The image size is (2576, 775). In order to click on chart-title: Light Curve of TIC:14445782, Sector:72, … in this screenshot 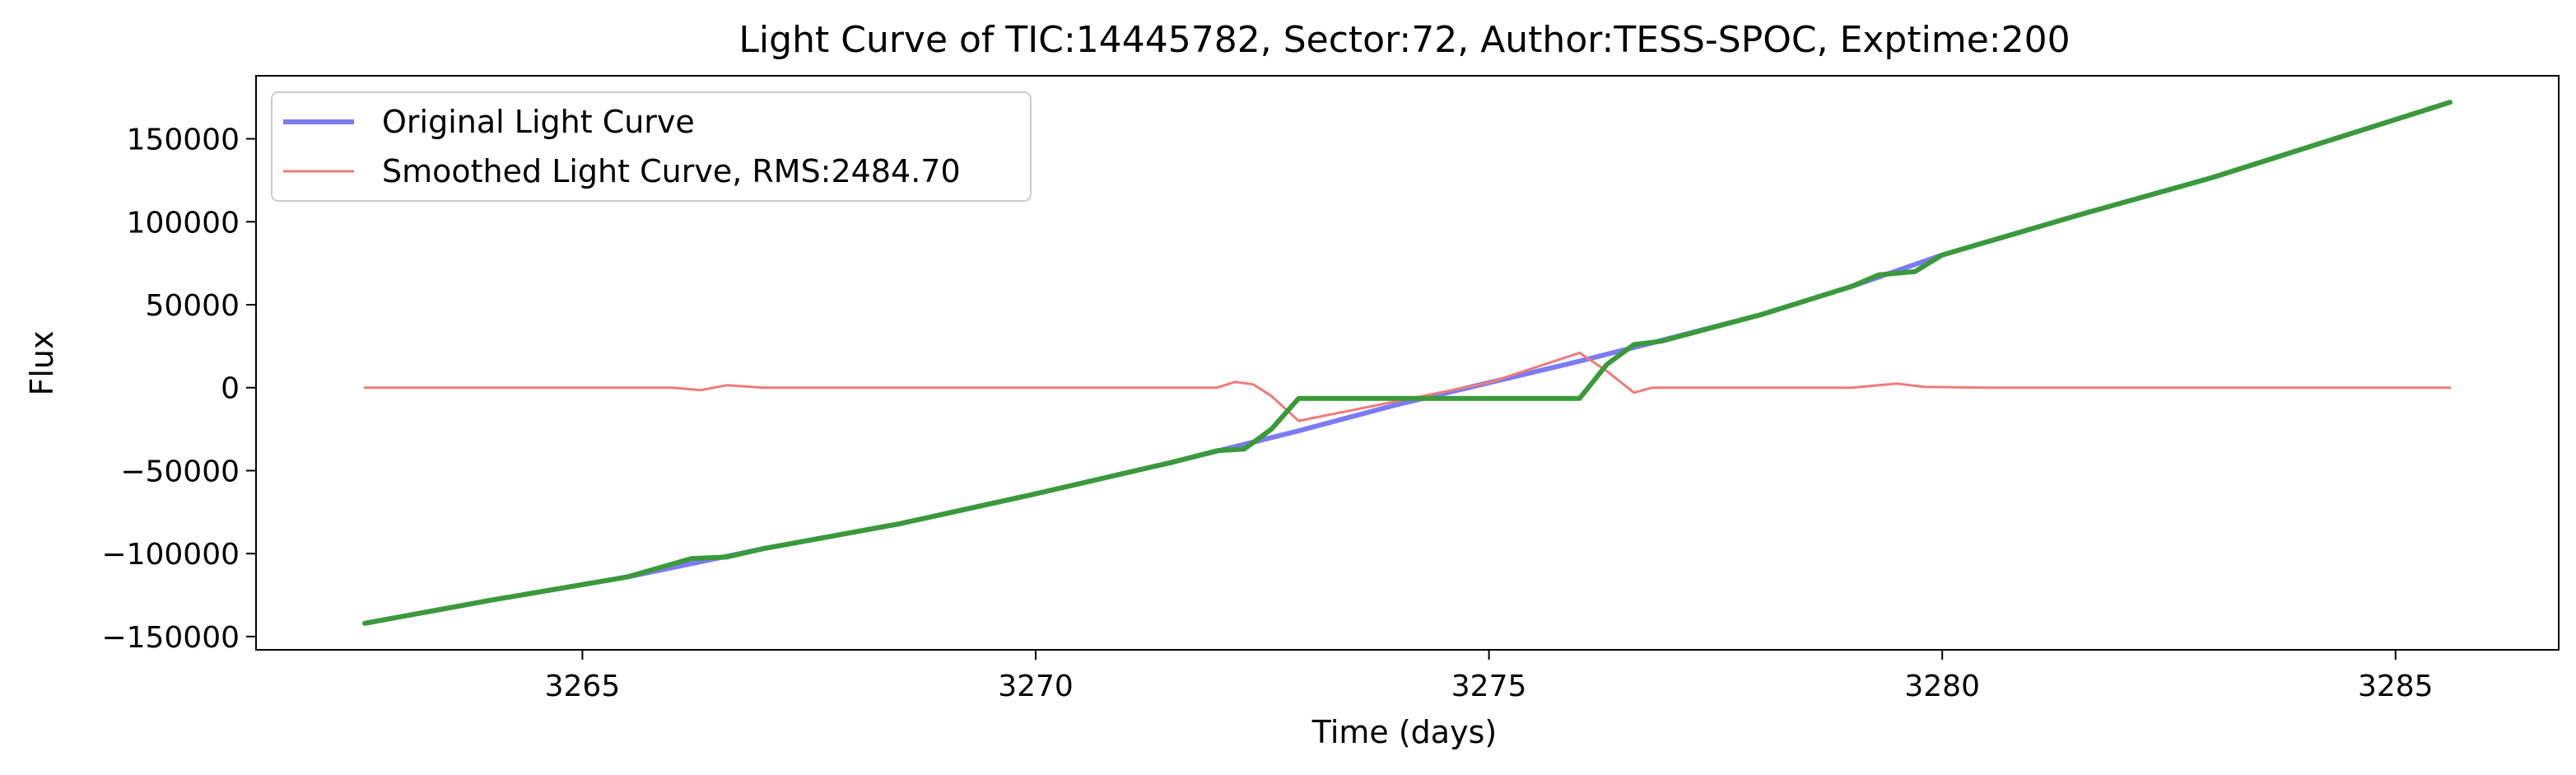, I will do `click(1404, 40)`.